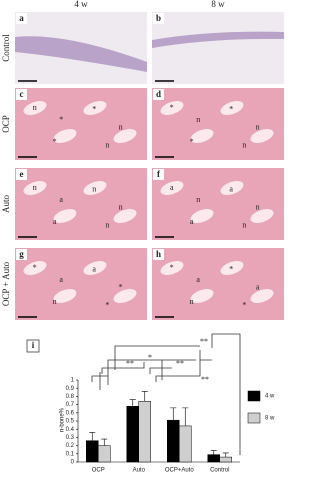  What do you see at coordinates (219, 471) in the screenshot?
I see `x-tick-label: Control` at bounding box center [219, 471].